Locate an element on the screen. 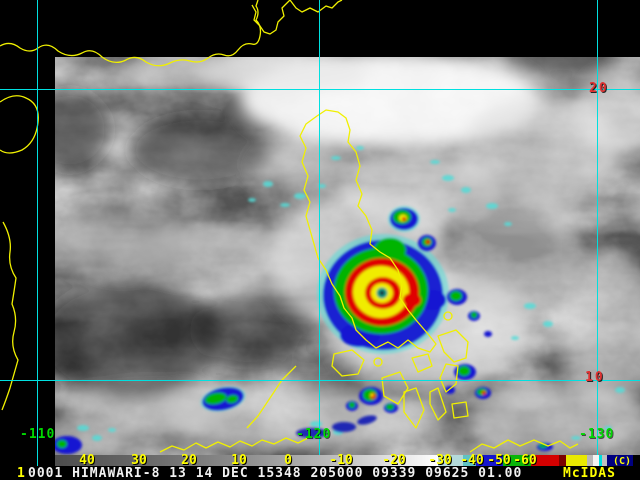  colorbar-tick: -20 is located at coordinates (394, 460).